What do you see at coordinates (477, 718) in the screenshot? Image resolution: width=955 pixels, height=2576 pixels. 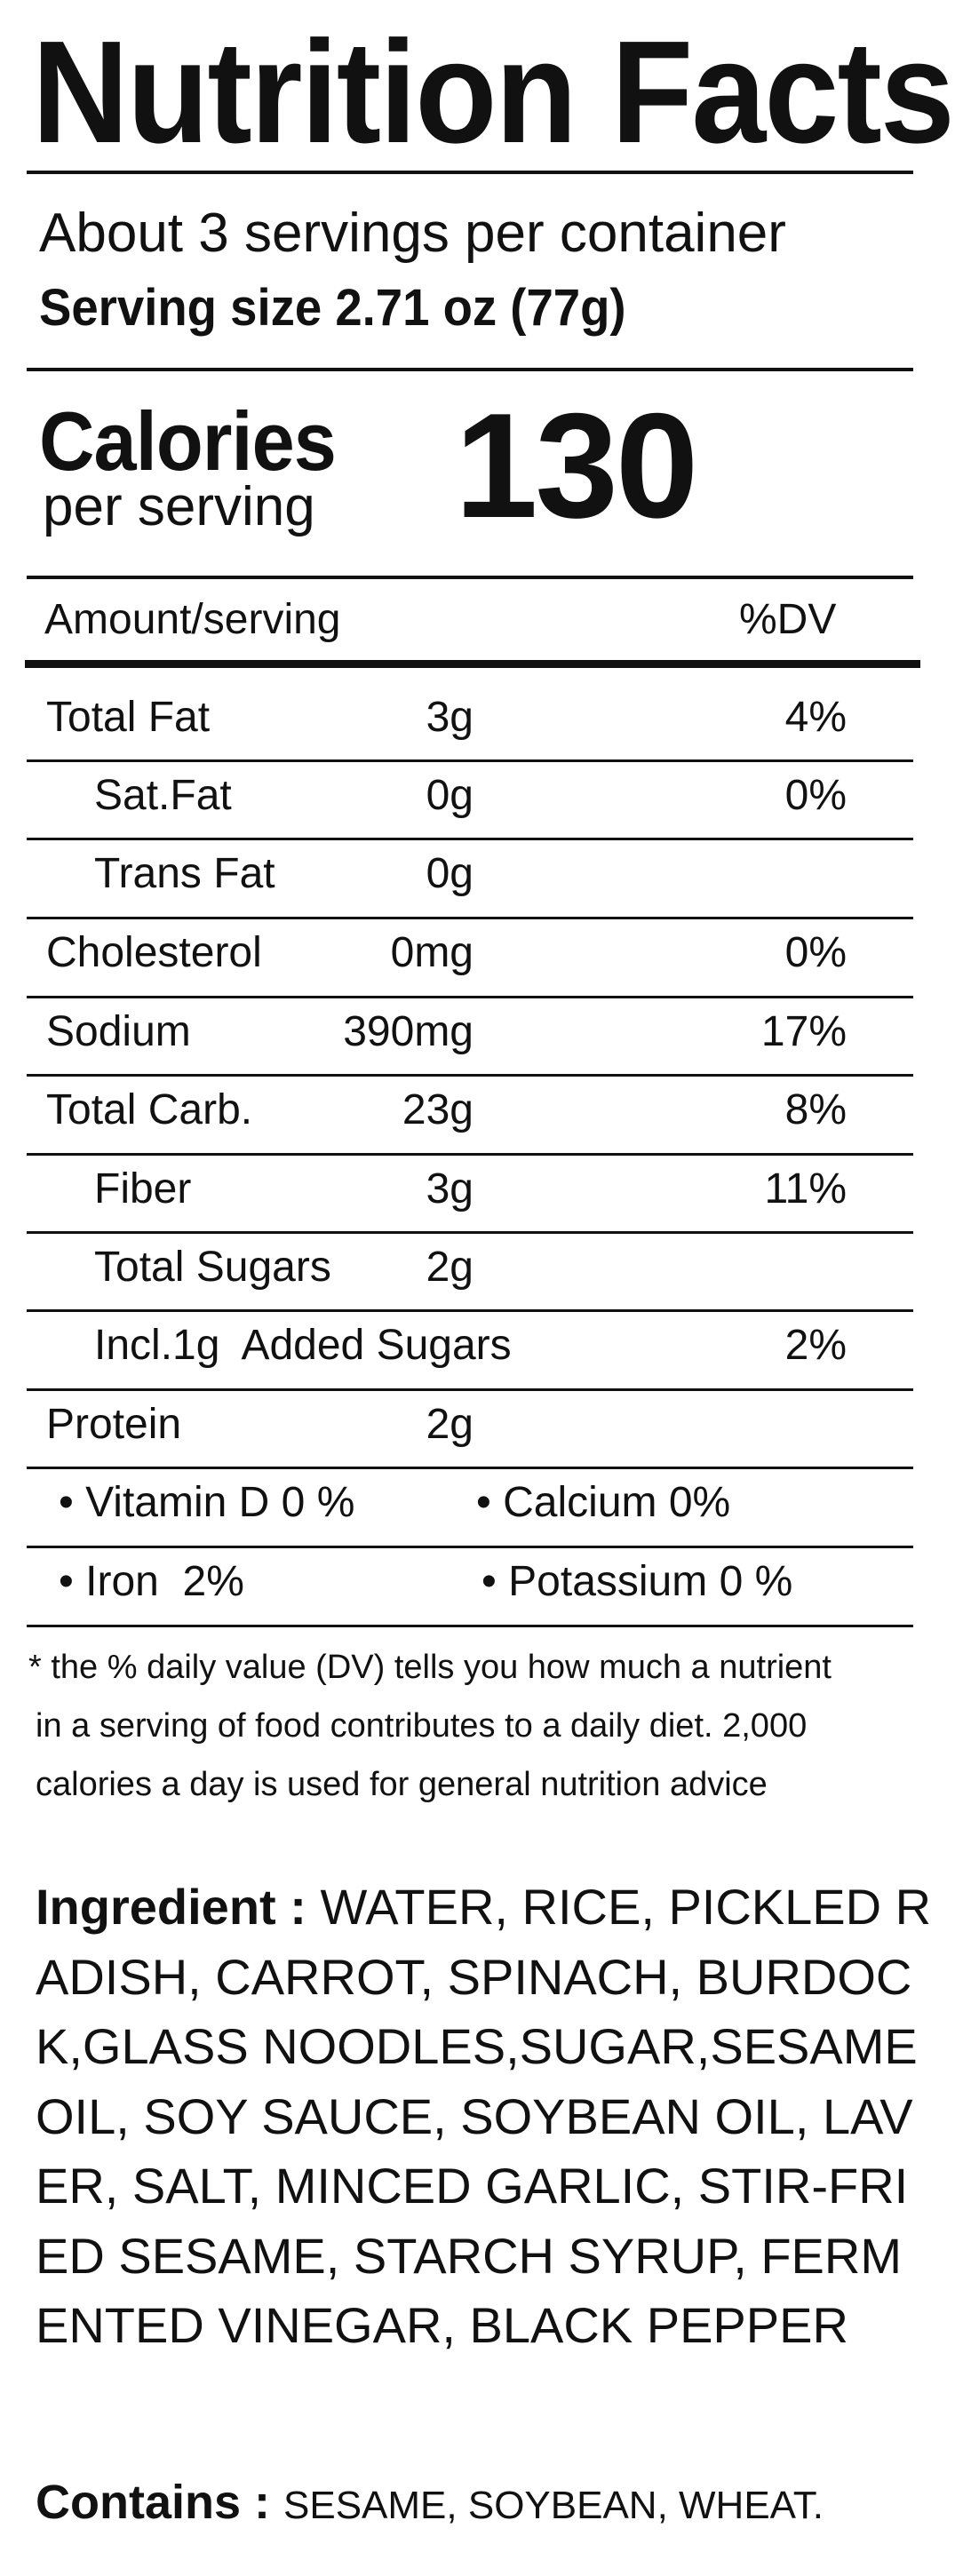 I see `nutrient-row-total-fat: Total Fat 3g 4%` at bounding box center [477, 718].